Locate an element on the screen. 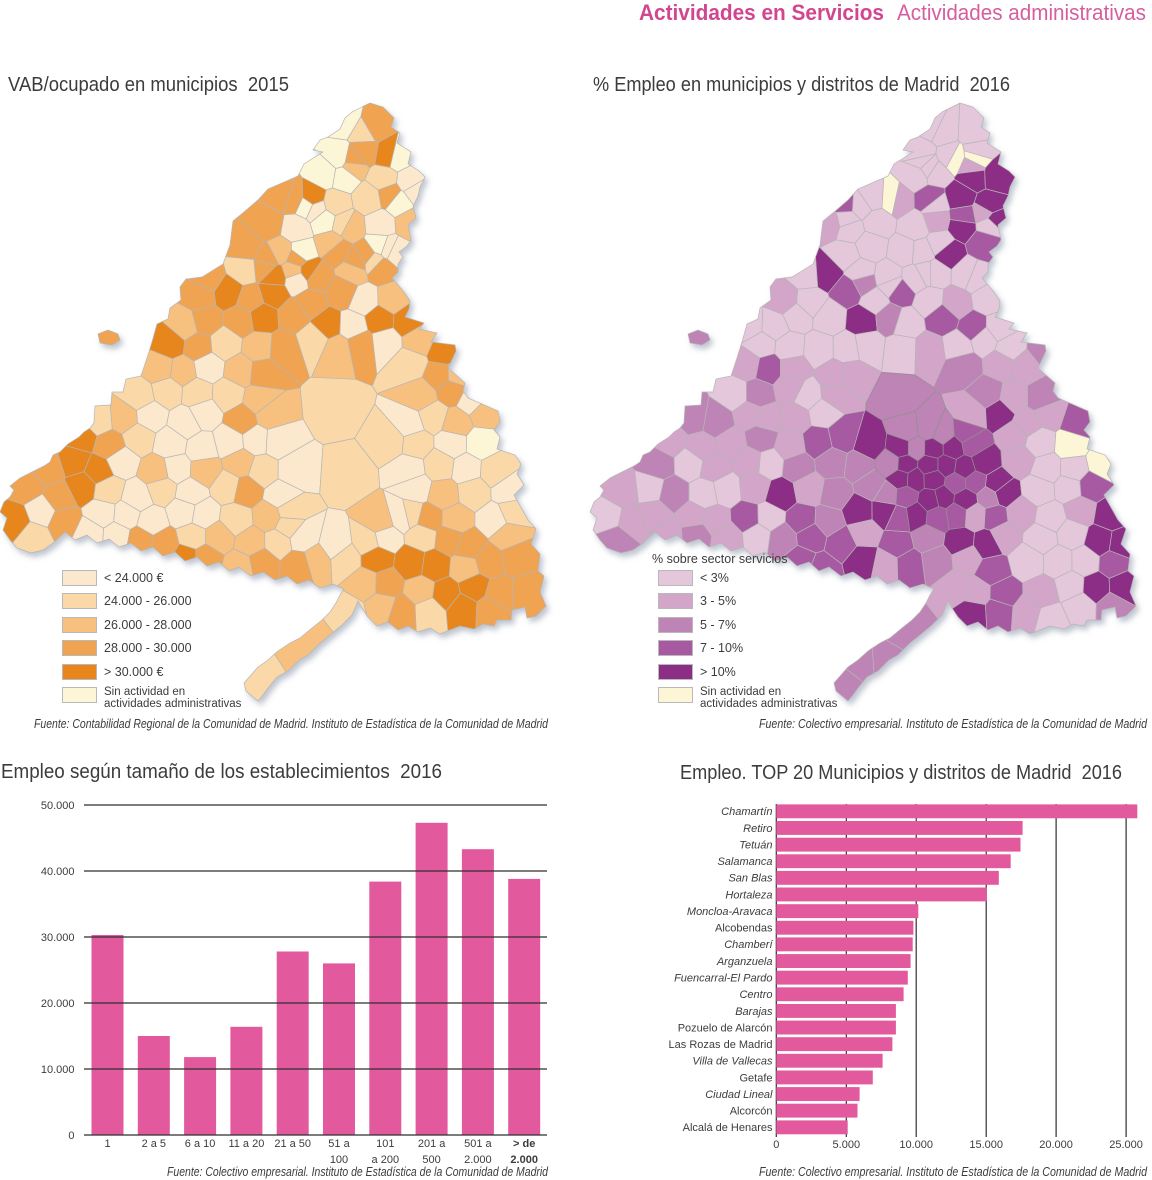 The height and width of the screenshot is (1180, 1152). svg-text: 500 is located at coordinates (431, 1160).